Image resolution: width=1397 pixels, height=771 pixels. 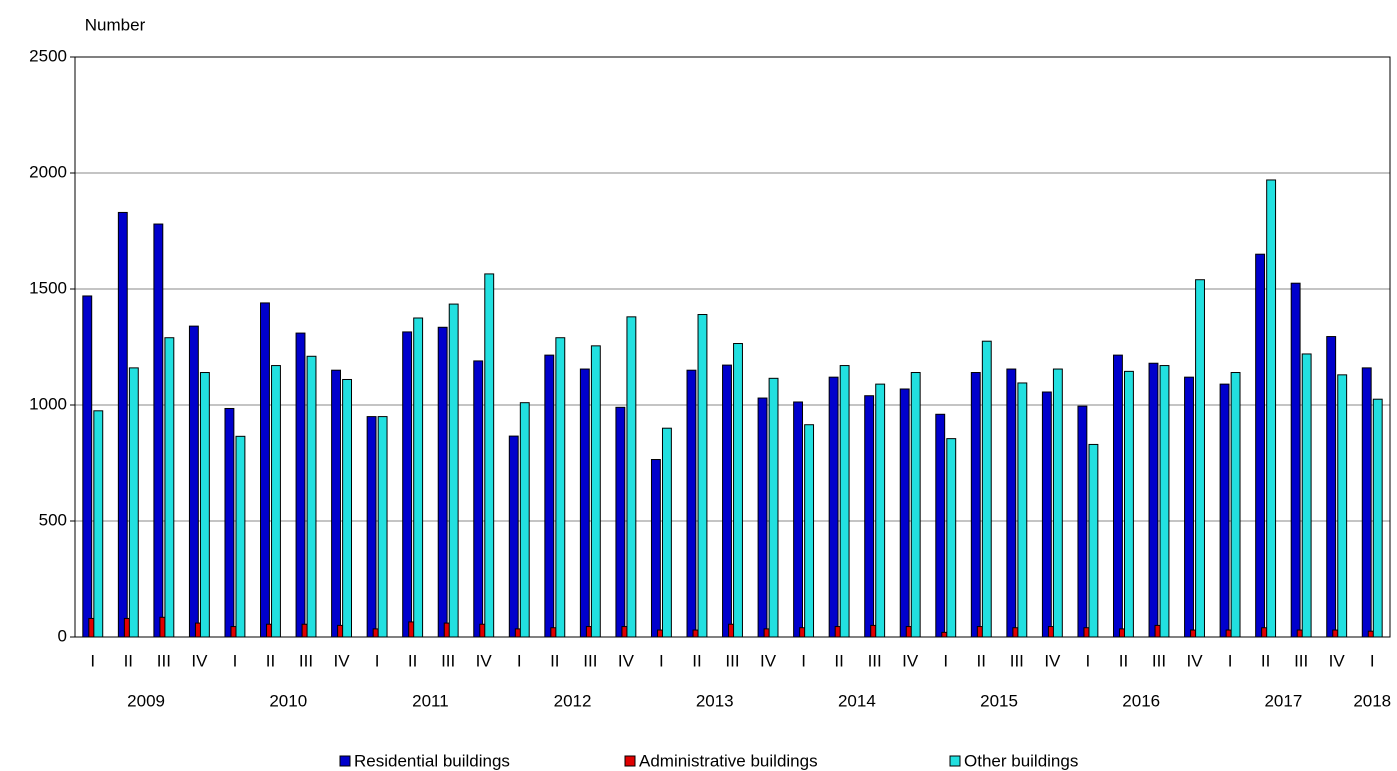 What do you see at coordinates (630, 761) in the screenshot?
I see `legend-swatch` at bounding box center [630, 761].